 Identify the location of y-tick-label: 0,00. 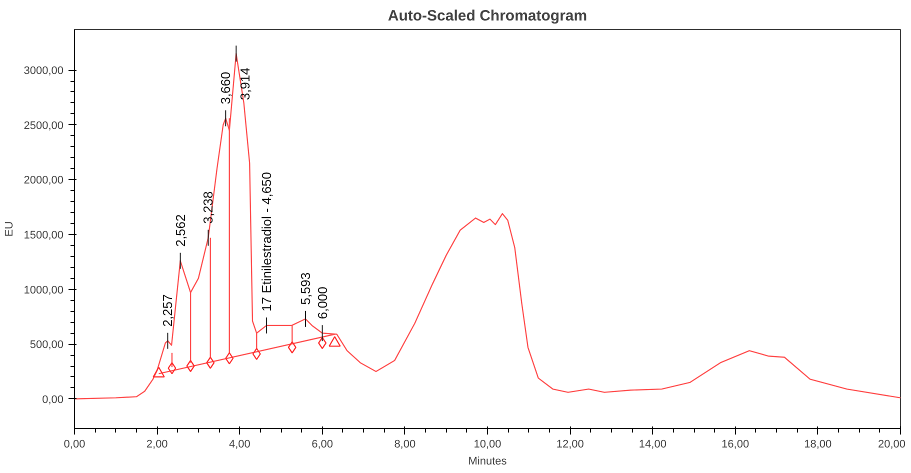
(53, 400).